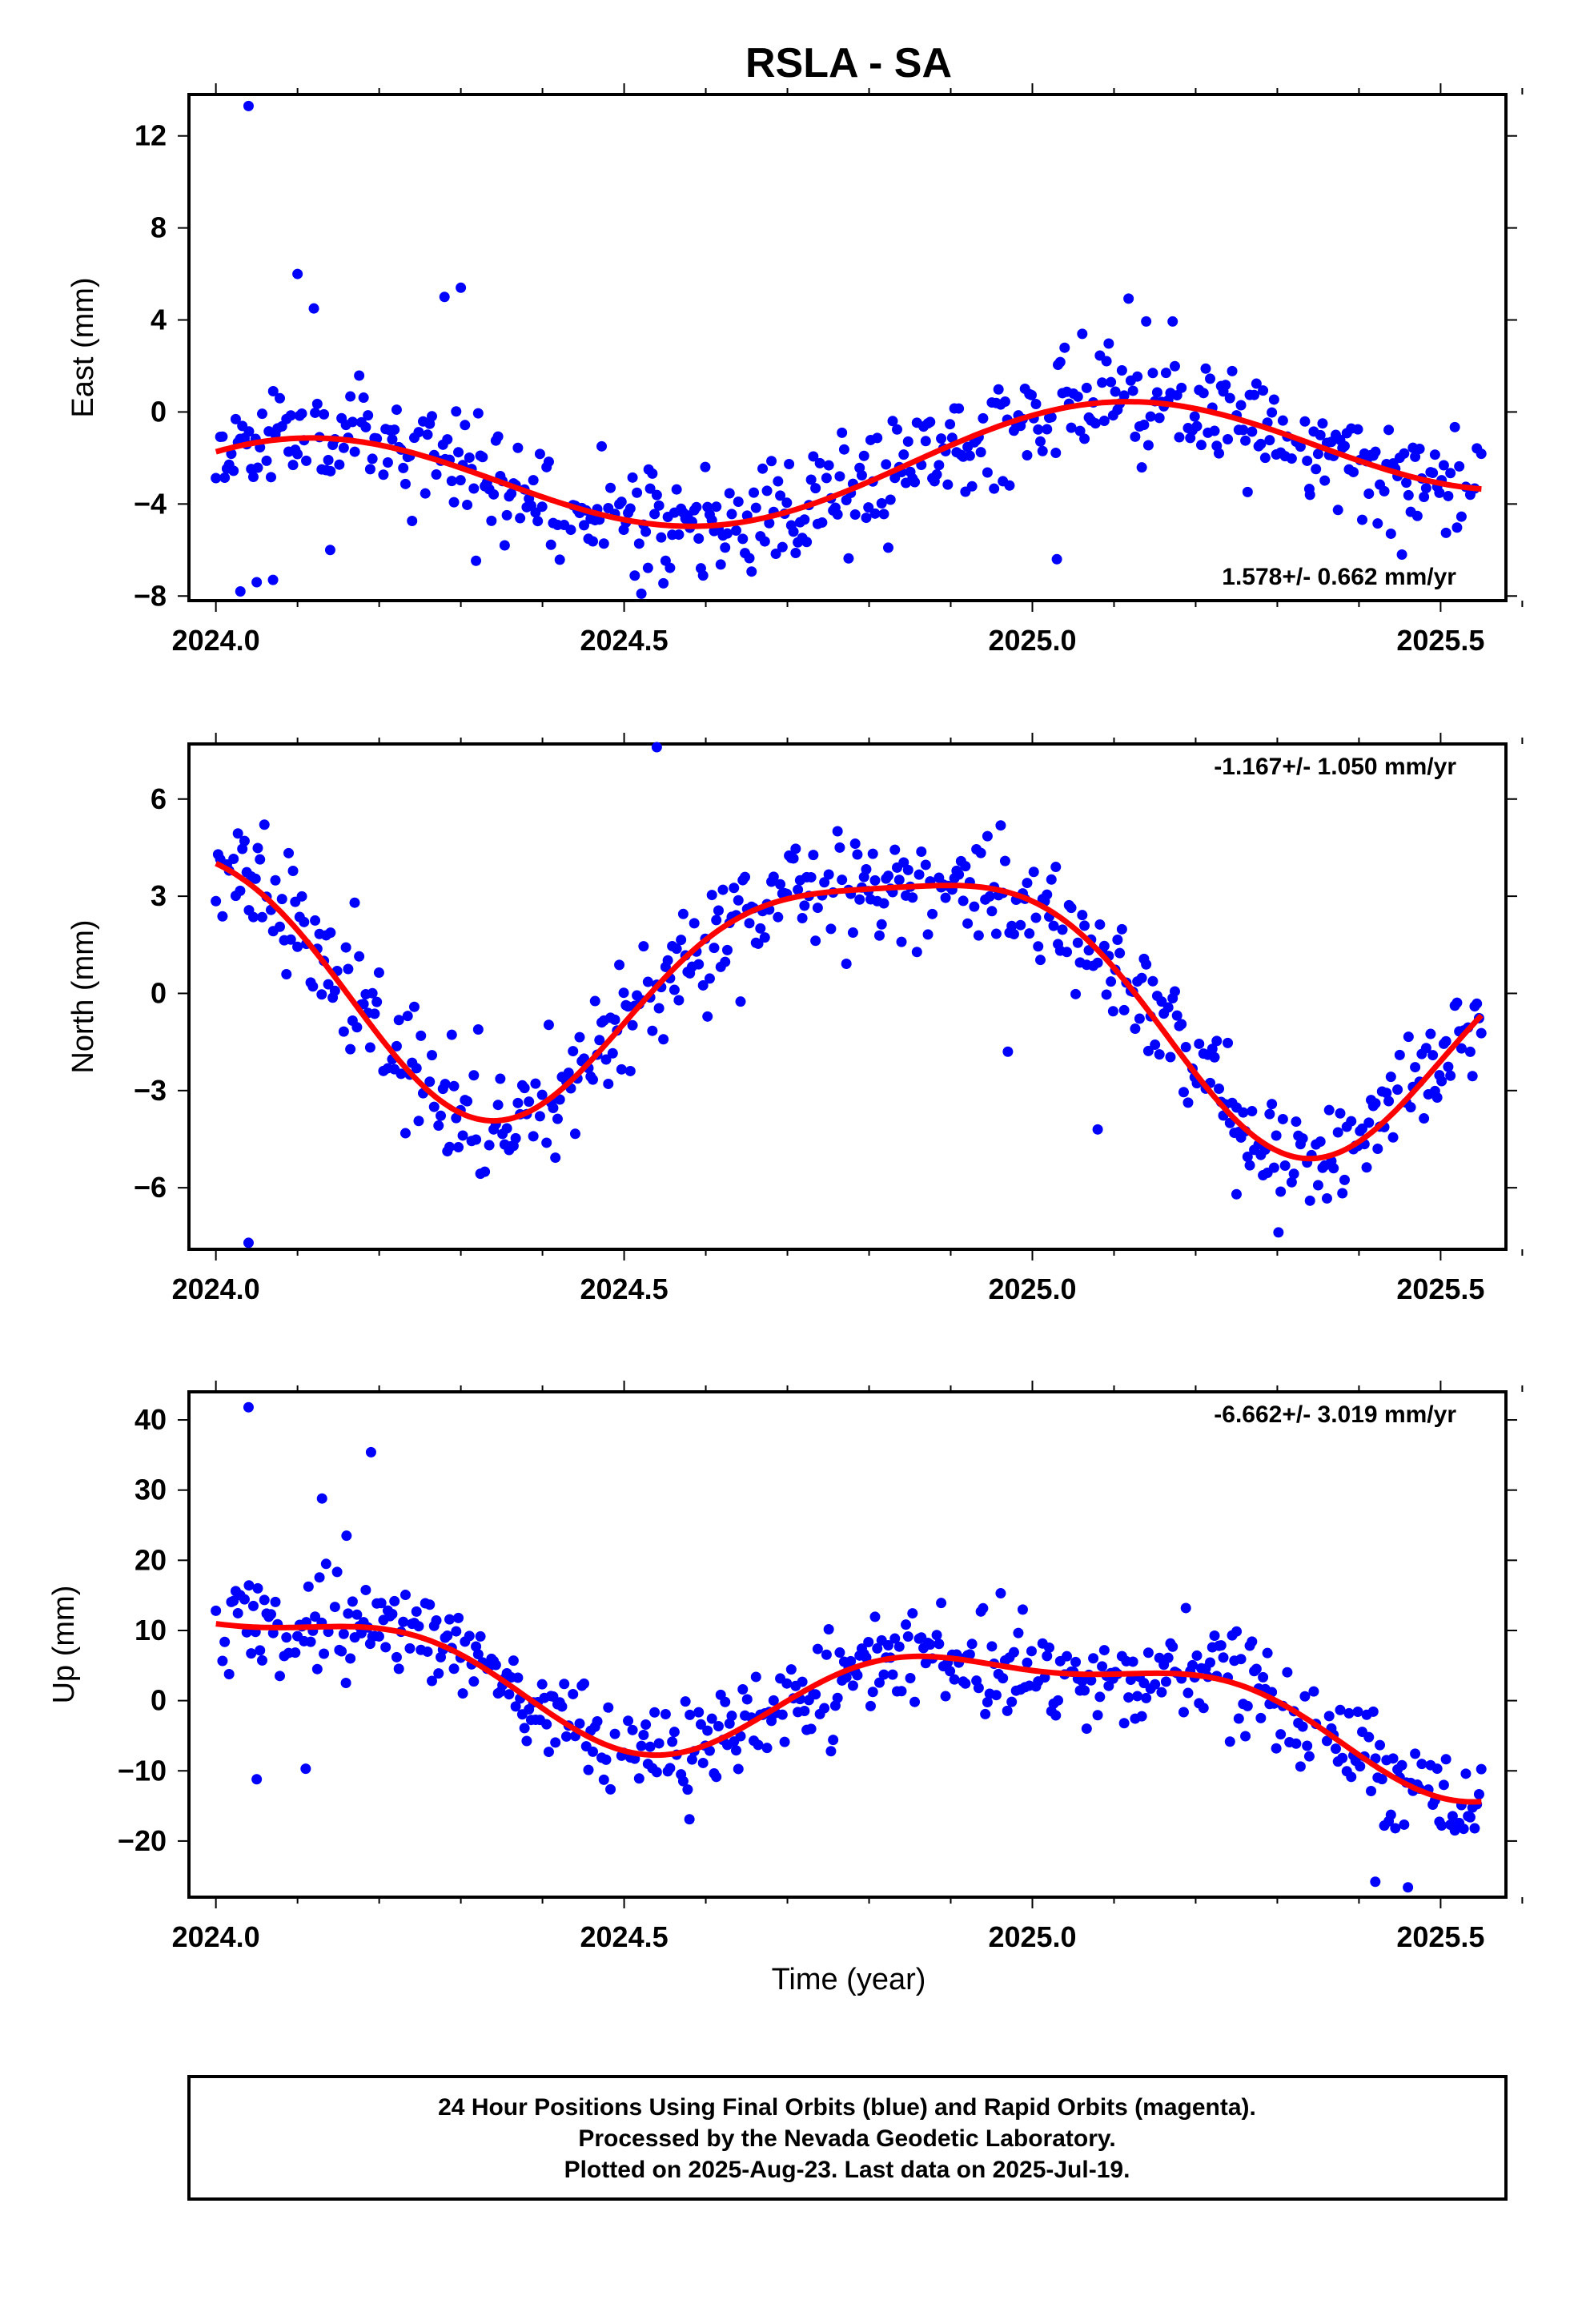 This screenshot has height=2324, width=1582. What do you see at coordinates (1440, 1936) in the screenshot?
I see `up-x-tick-label: 2025.5` at bounding box center [1440, 1936].